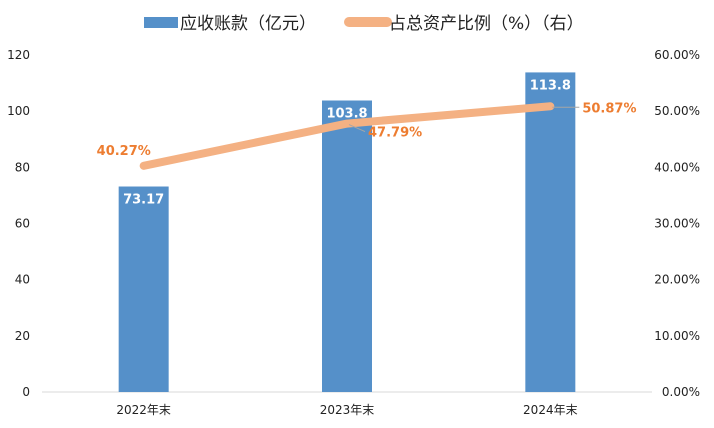 Image resolution: width=714 pixels, height=428 pixels. Describe the element at coordinates (677, 336) in the screenshot. I see `y-right-tick-label: 10.00%` at that location.